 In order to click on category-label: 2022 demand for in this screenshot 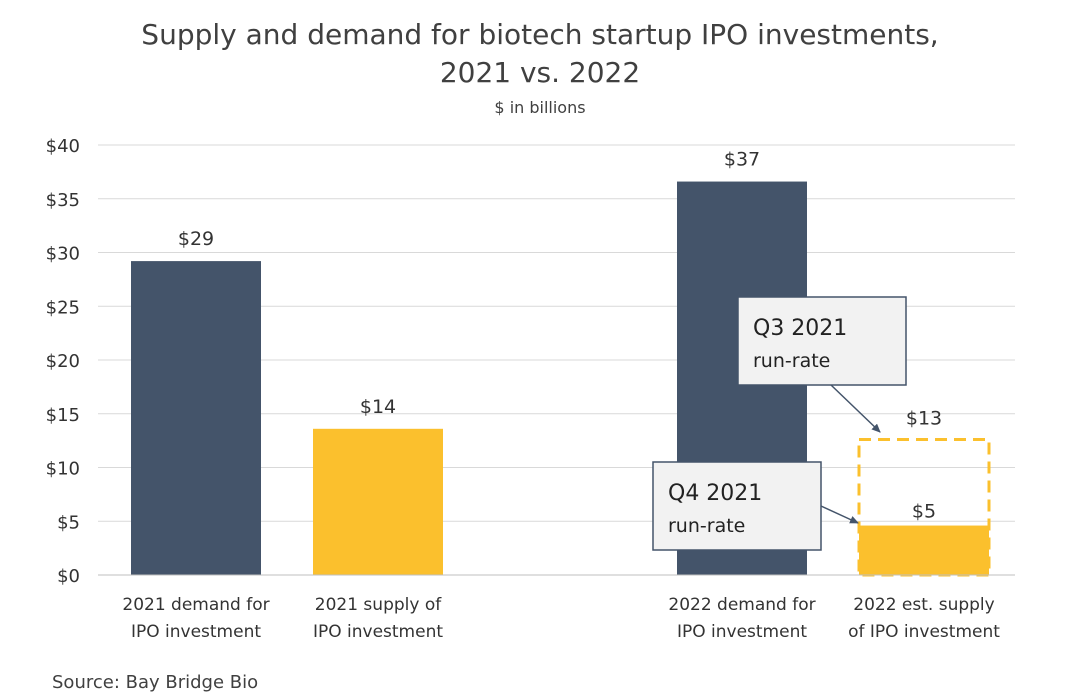, I will do `click(741, 605)`.